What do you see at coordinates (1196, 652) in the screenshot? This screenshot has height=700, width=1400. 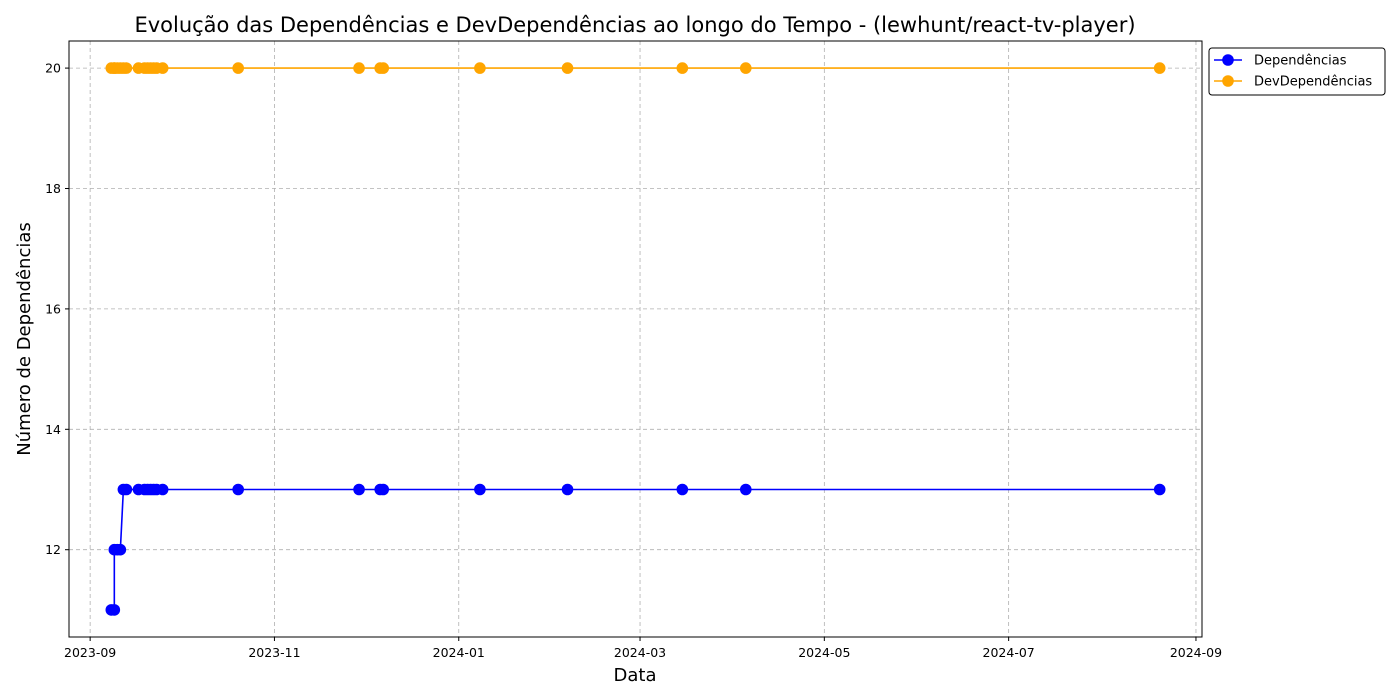 I see `x-tick-label: 2024-09` at bounding box center [1196, 652].